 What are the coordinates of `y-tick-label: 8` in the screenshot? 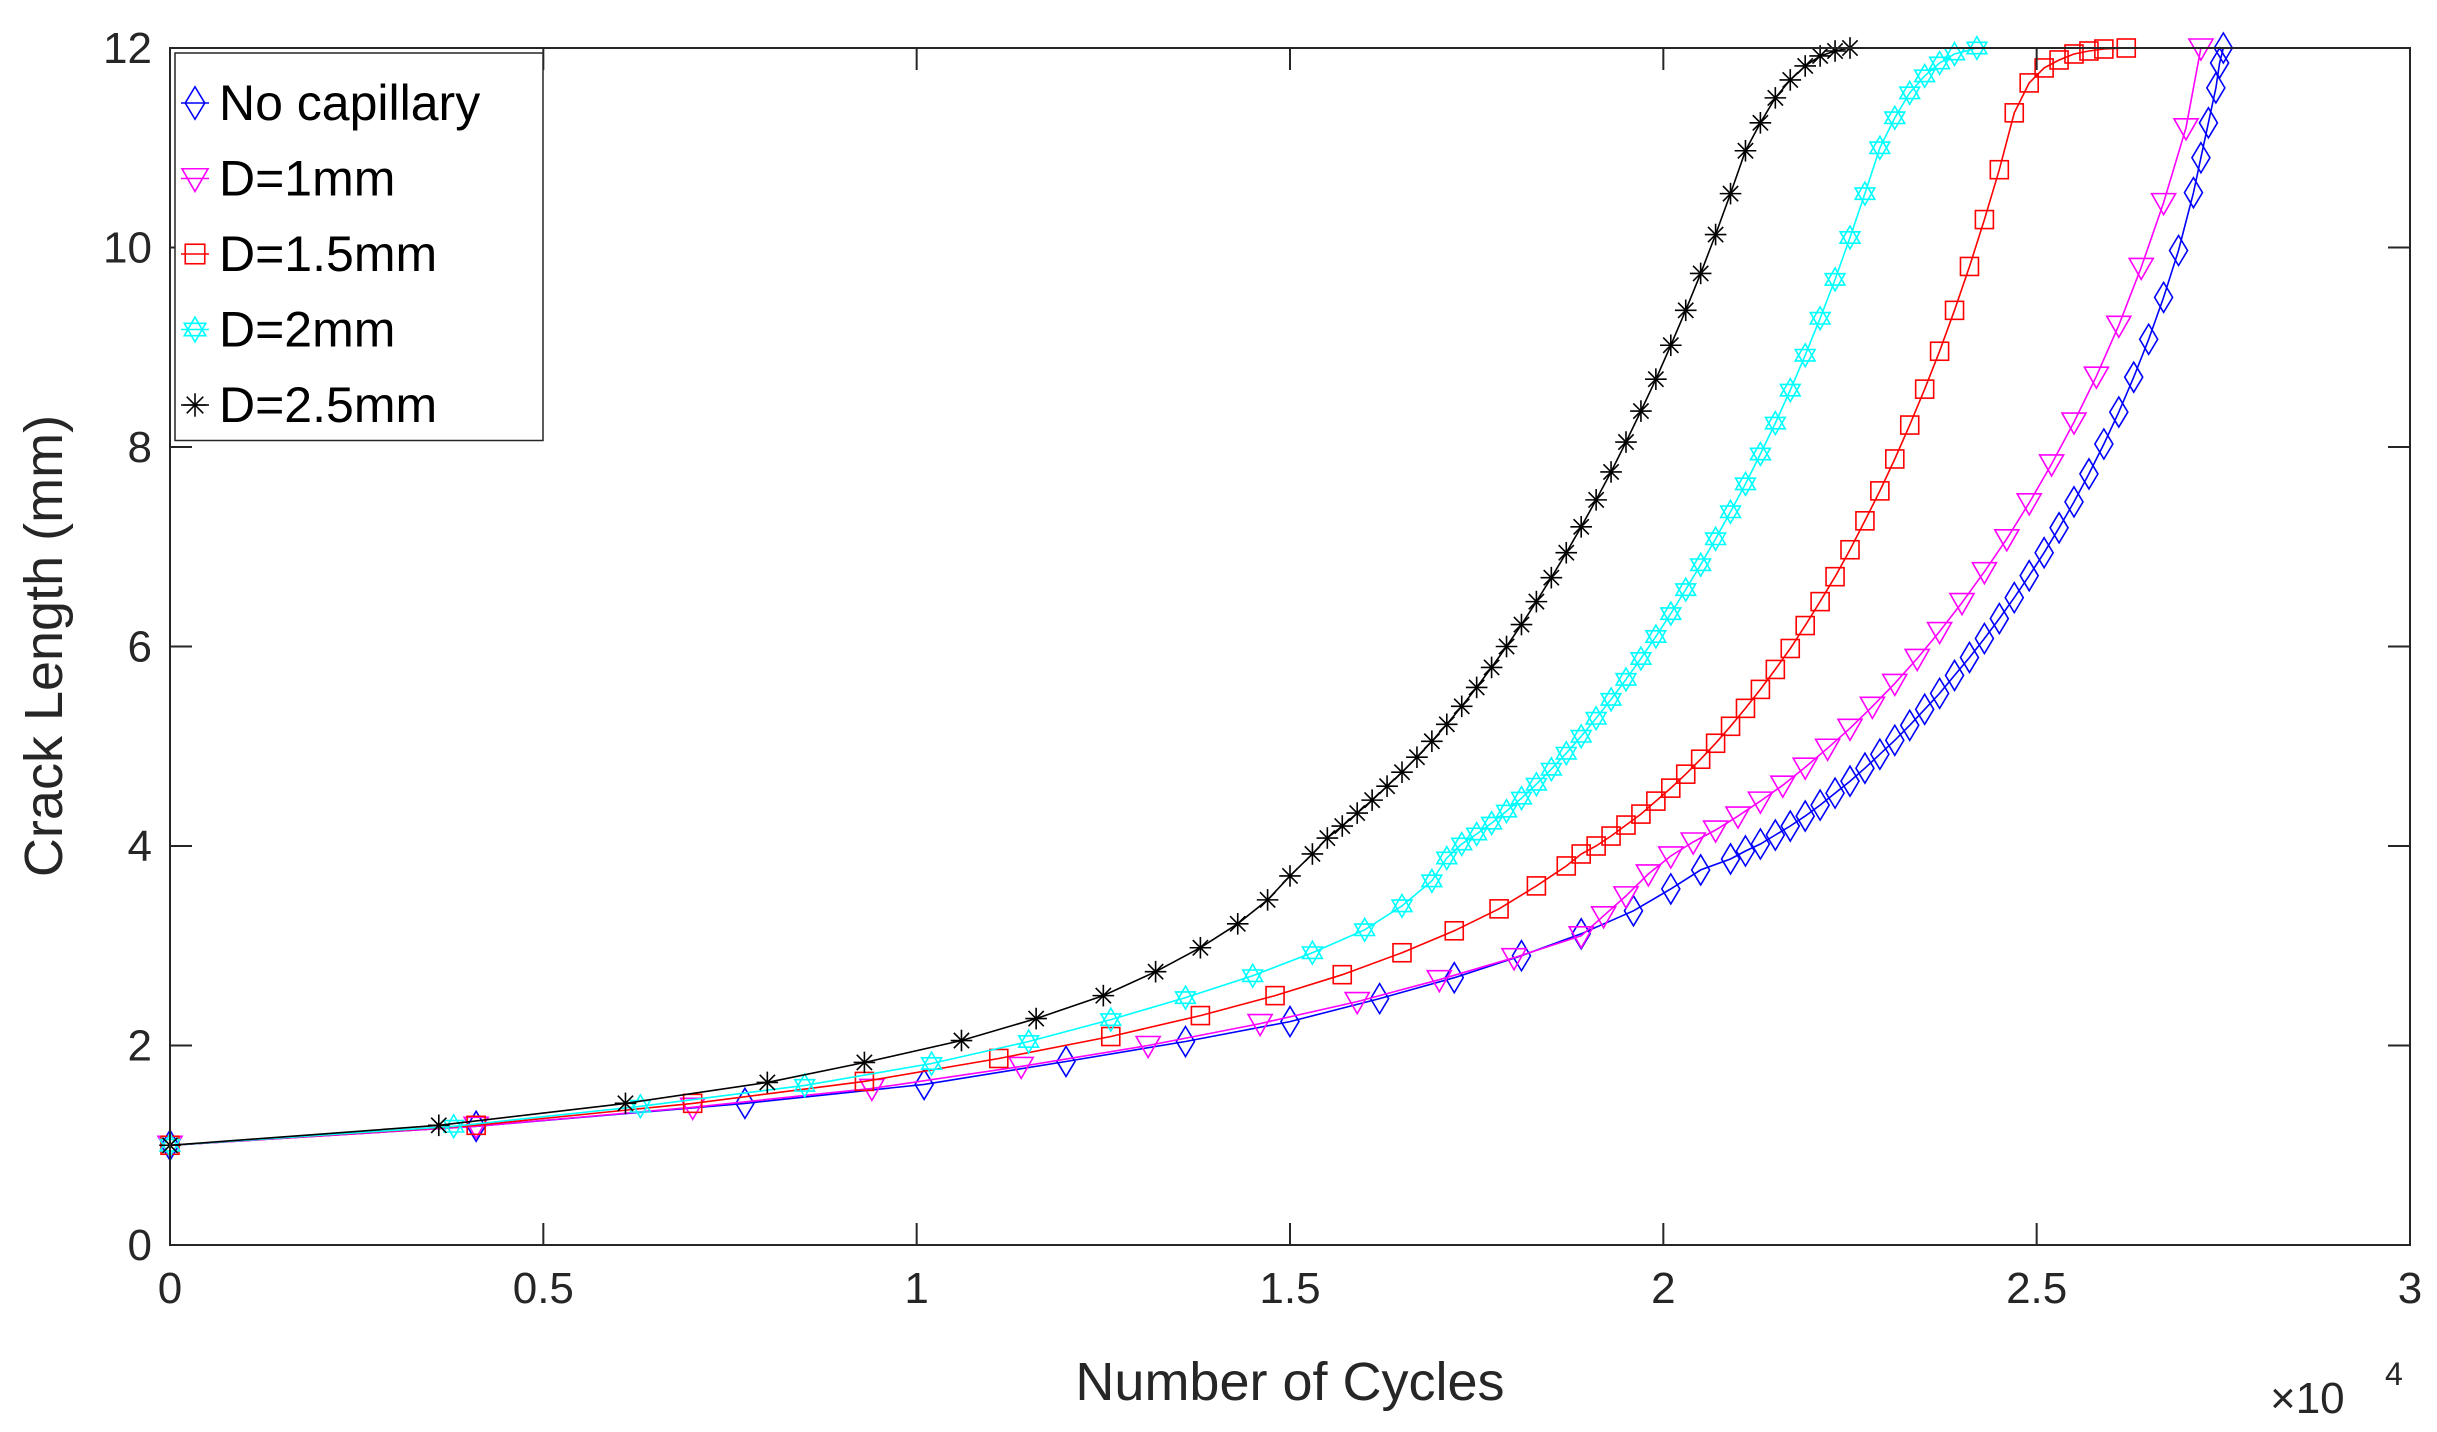 It's located at (140, 447).